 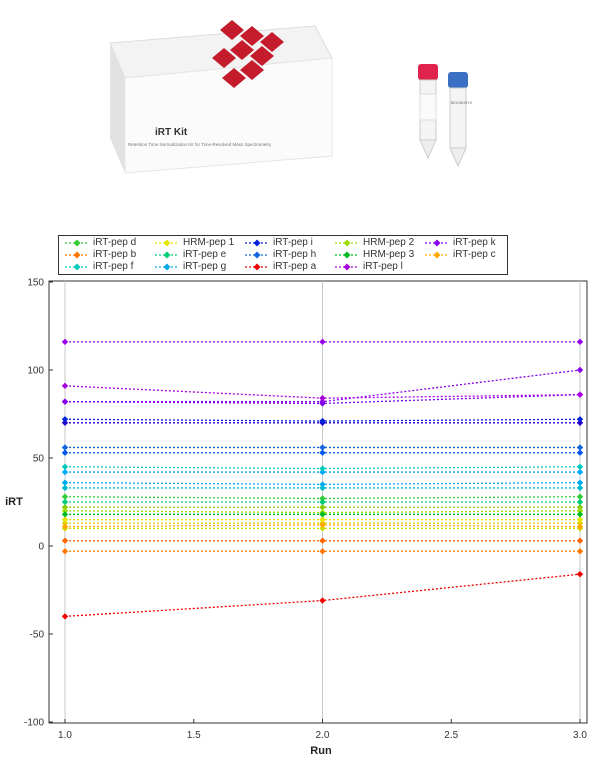 What do you see at coordinates (113, 266) in the screenshot?
I see `legend-label: iRT-pep f` at bounding box center [113, 266].